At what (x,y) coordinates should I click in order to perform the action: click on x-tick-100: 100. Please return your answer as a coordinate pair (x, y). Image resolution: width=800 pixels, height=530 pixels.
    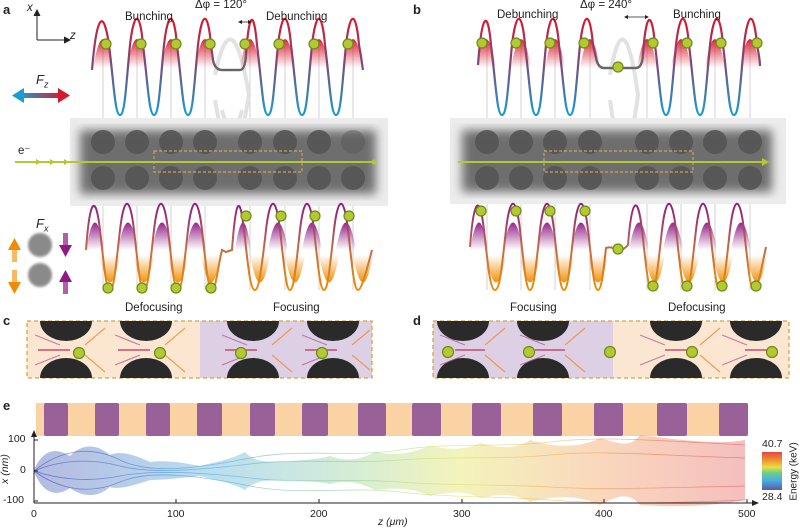
    Looking at the image, I should click on (176, 514).